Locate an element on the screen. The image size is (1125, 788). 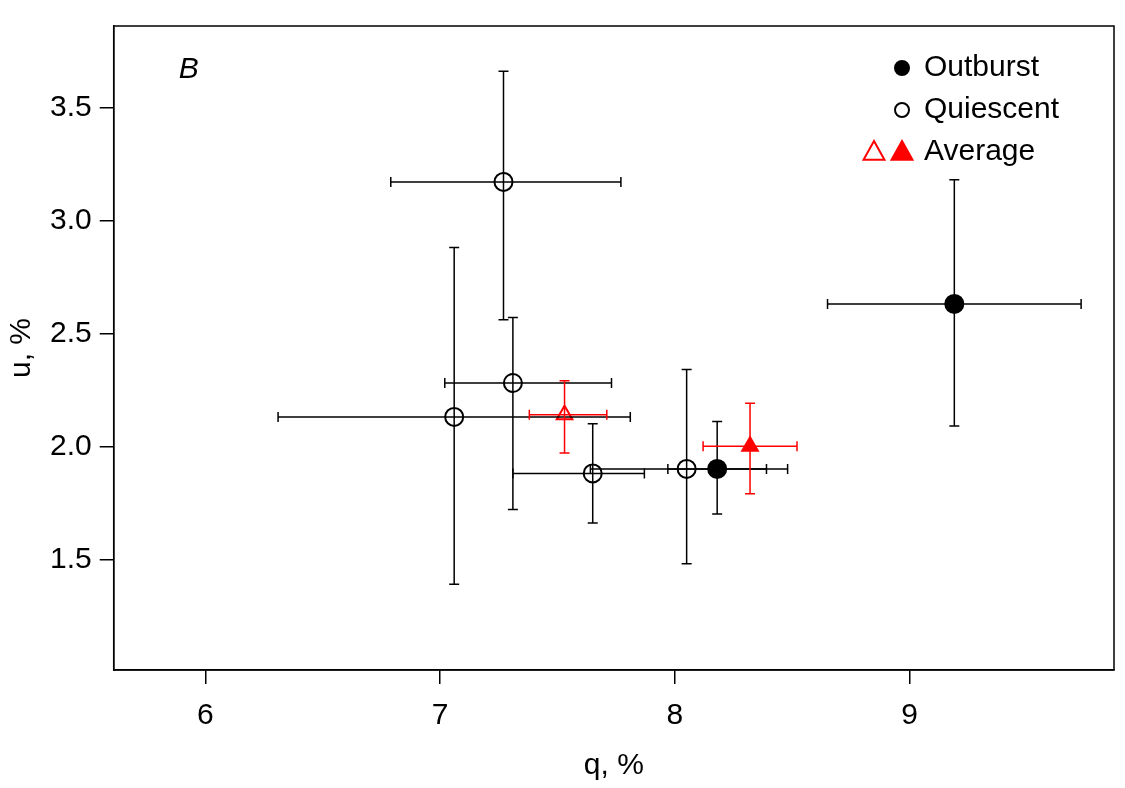
y-tick-label: 3.5 is located at coordinates (70, 105).